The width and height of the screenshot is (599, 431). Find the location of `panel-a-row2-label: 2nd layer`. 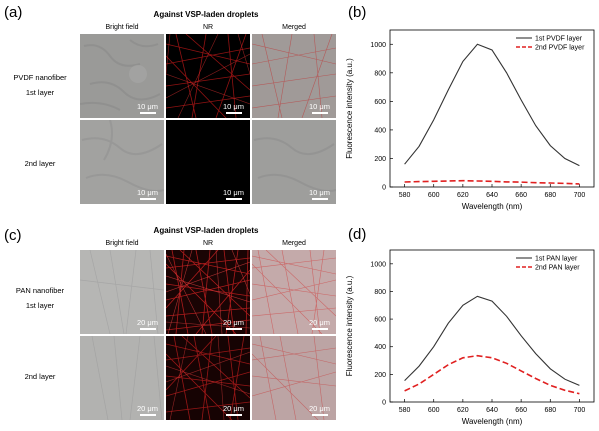

panel-a-row2-label: 2nd layer is located at coordinates (40, 163).